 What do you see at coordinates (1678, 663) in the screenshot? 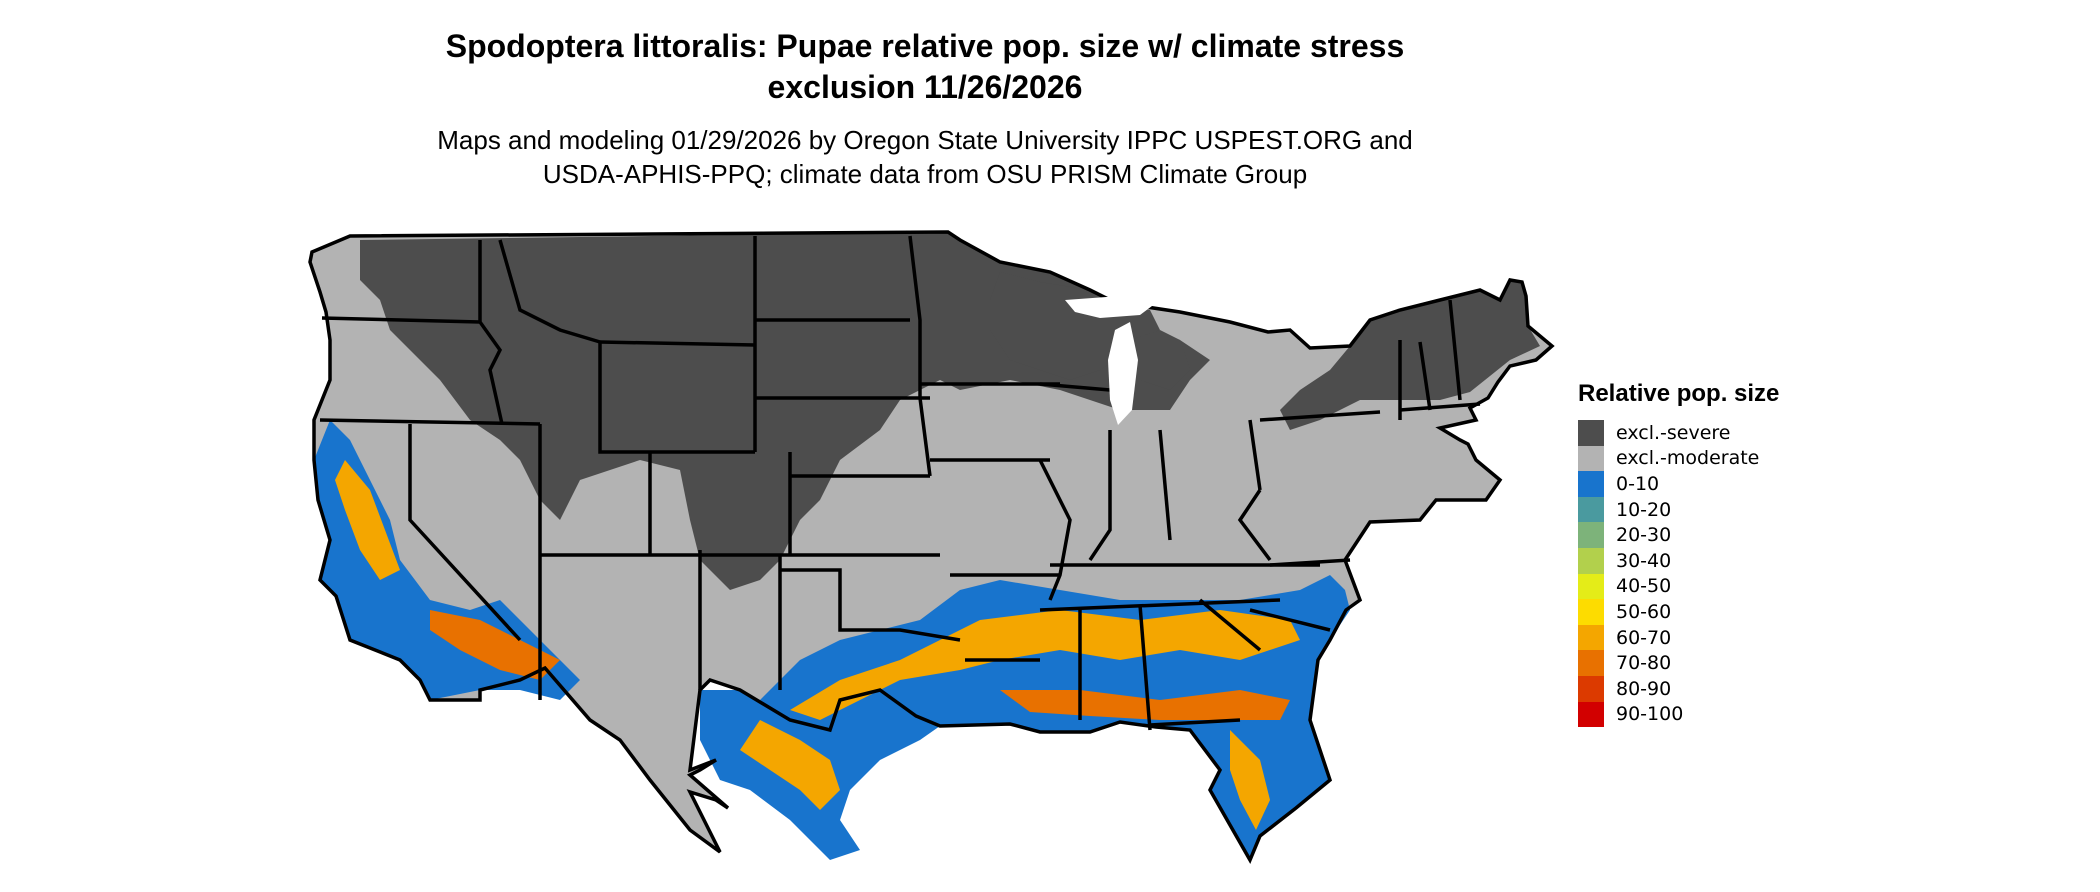
I see `legend-item: 70-80` at bounding box center [1678, 663].